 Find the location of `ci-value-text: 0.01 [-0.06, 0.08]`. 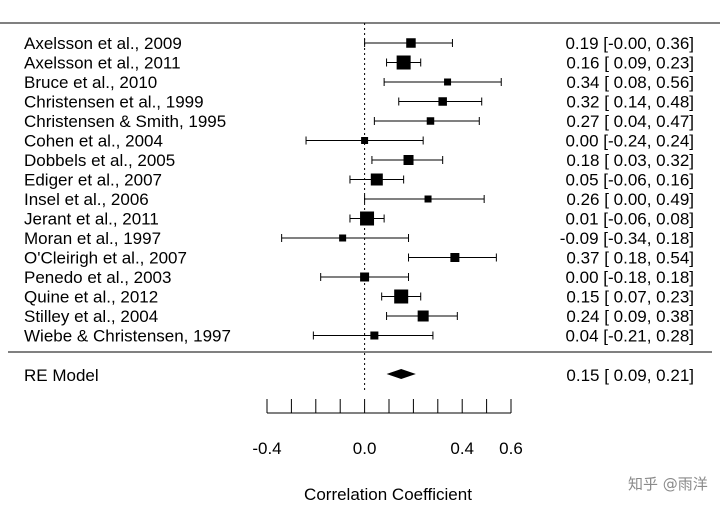

ci-value-text: 0.01 [-0.06, 0.08] is located at coordinates (629, 219).